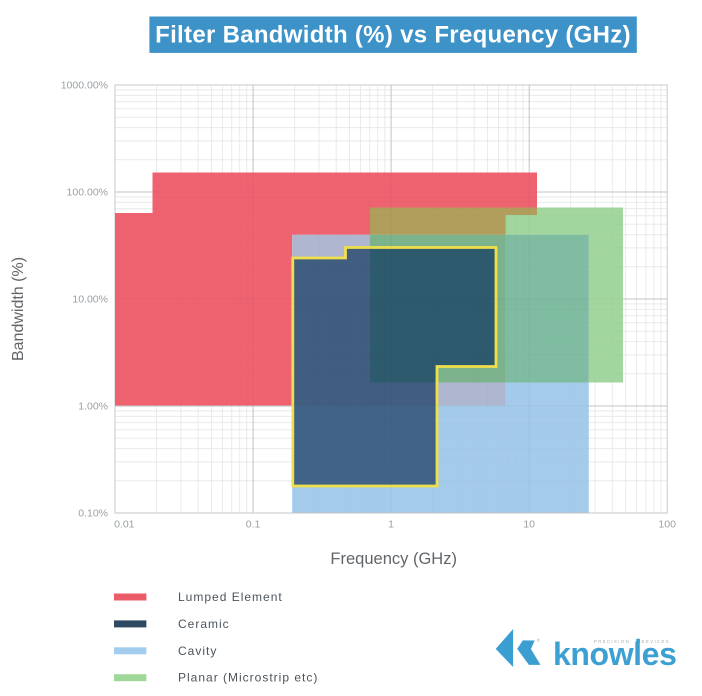  What do you see at coordinates (124, 525) in the screenshot?
I see `svg-text: 0.01` at bounding box center [124, 525].